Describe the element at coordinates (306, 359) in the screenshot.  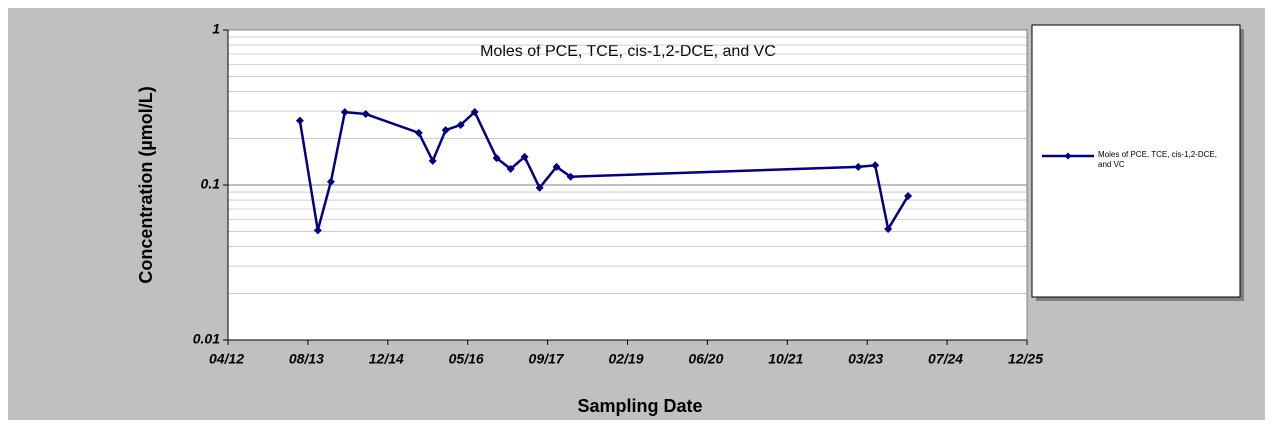
I see `x-tick-label: 08/13` at that location.